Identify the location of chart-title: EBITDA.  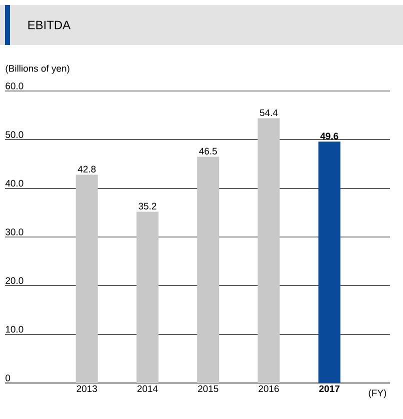
(49, 25).